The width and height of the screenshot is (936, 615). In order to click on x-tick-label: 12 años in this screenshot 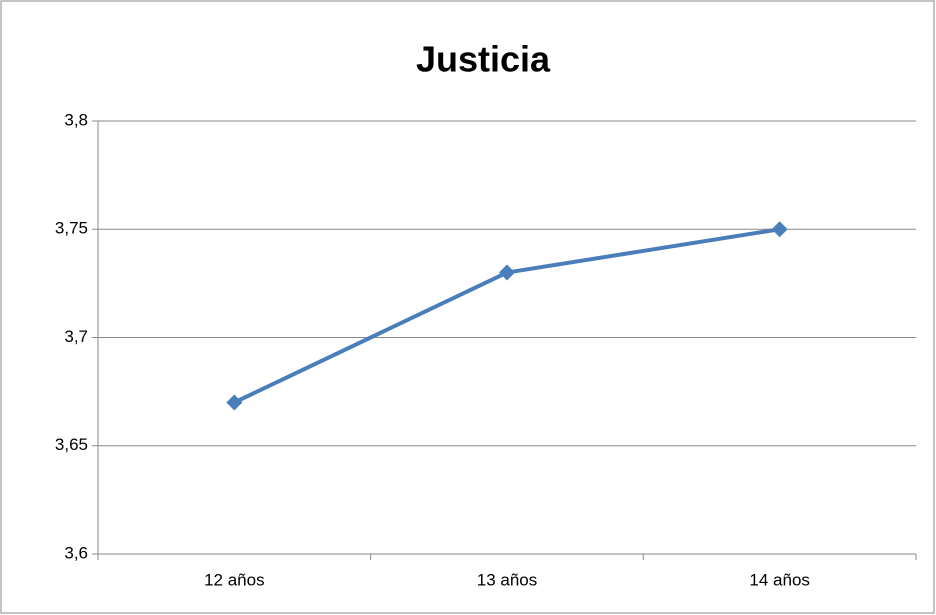, I will do `click(234, 579)`.